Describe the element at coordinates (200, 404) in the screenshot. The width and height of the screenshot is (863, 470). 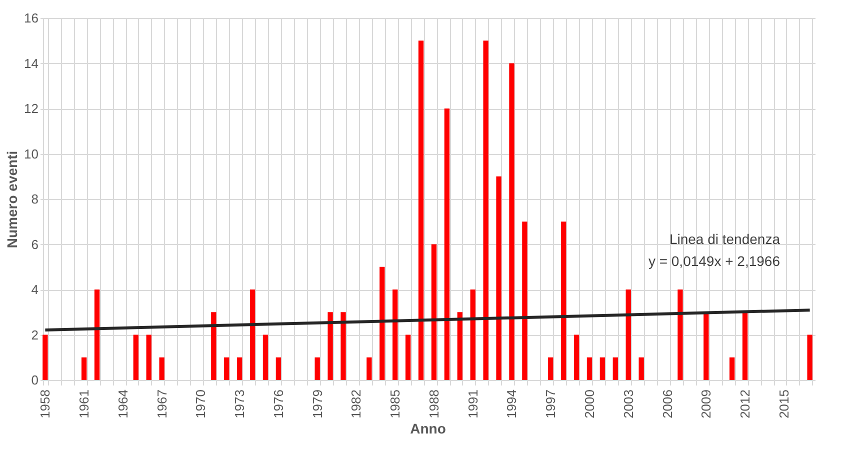
I see `x-tick-label: 1970` at that location.